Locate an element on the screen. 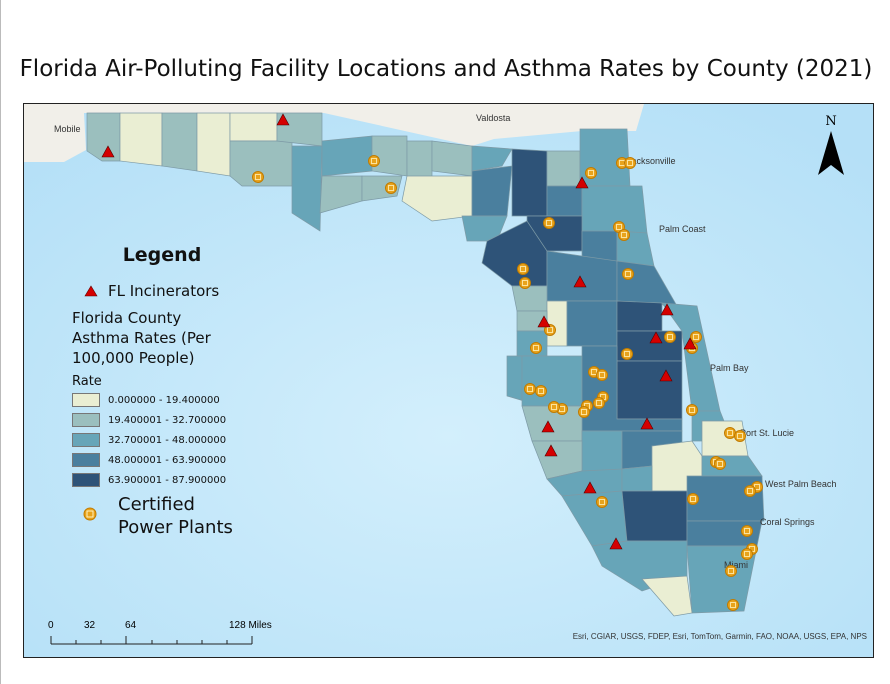 The height and width of the screenshot is (684, 890). north-label: N is located at coordinates (831, 121).